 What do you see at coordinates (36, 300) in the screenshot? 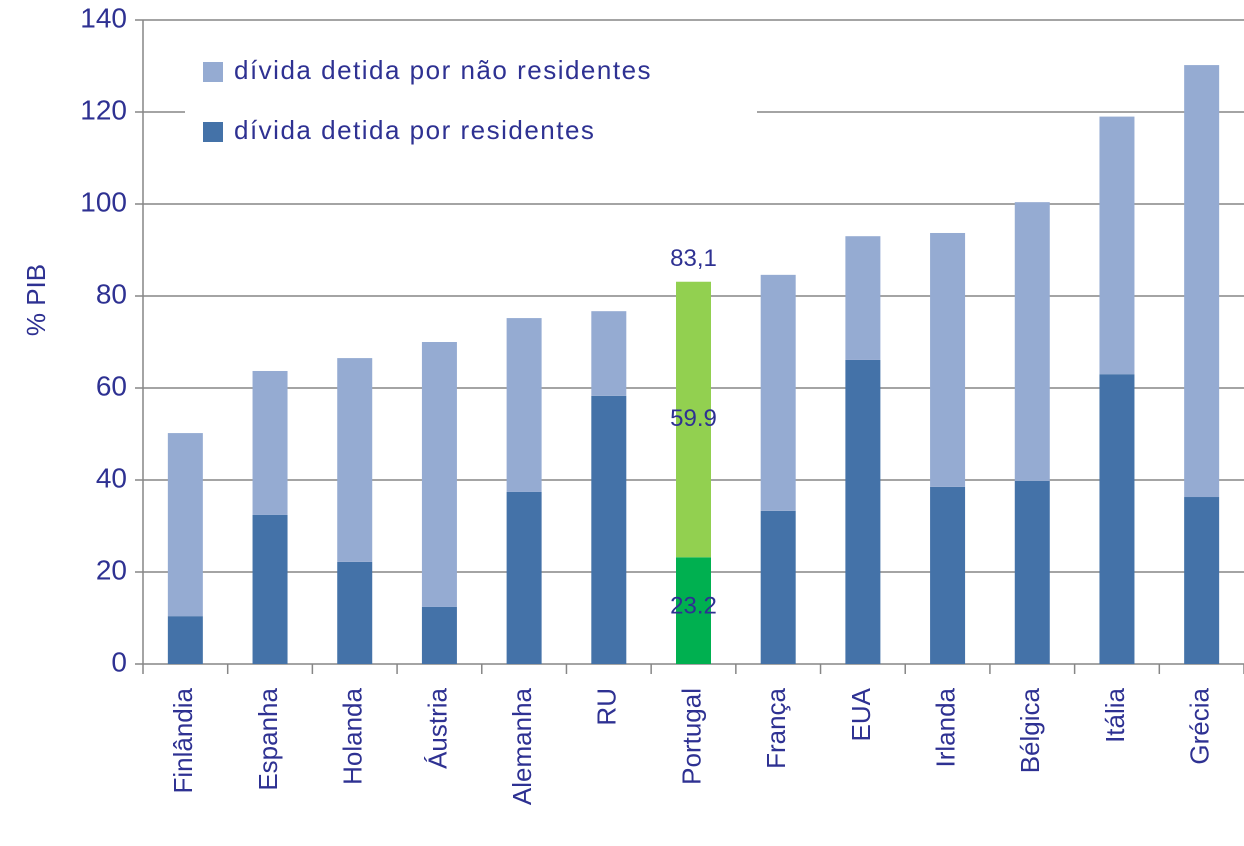
I see `y-axis-label: % PIB` at bounding box center [36, 300].